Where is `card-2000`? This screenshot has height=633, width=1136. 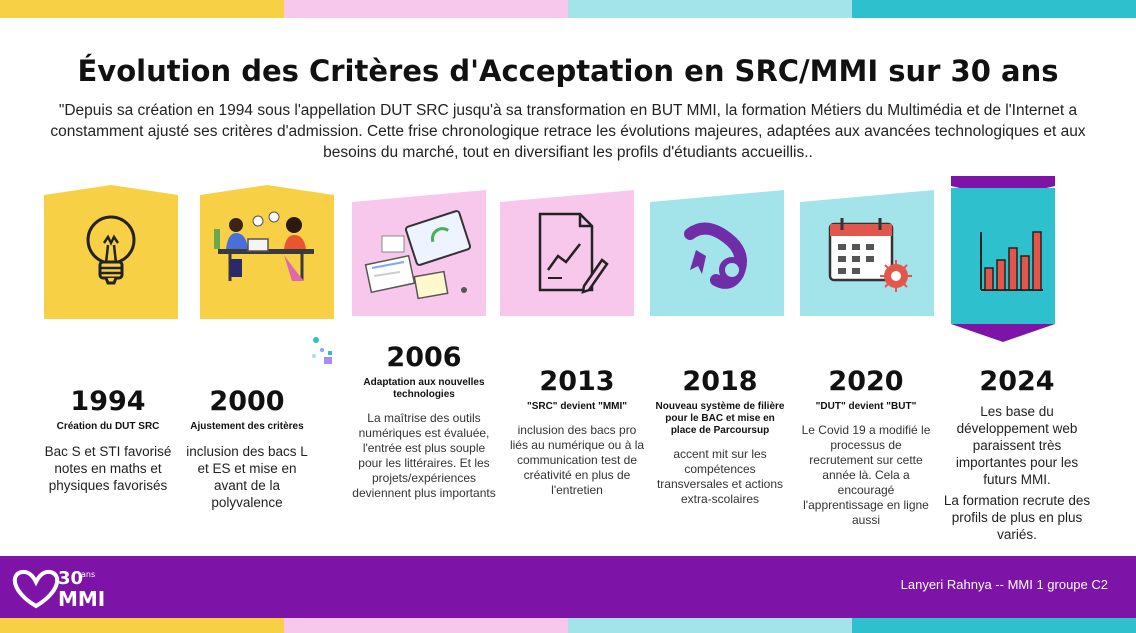 card-2000 is located at coordinates (267, 252).